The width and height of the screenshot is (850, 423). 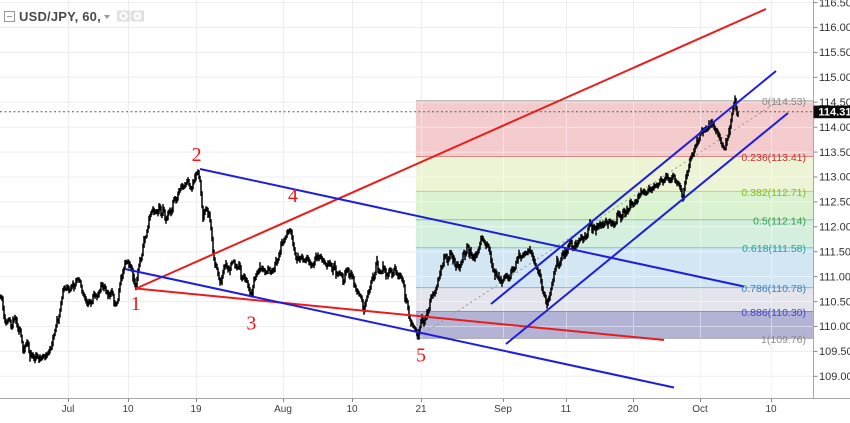 I want to click on svg-text: 114.31, so click(x=834, y=113).